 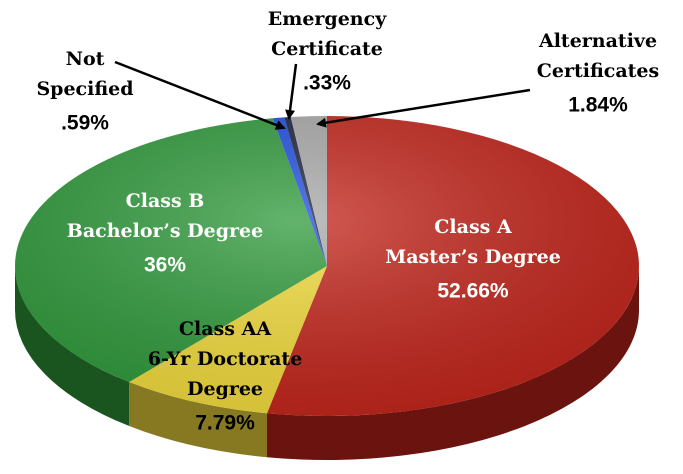 I want to click on slice-label: Certificate, so click(x=327, y=49).